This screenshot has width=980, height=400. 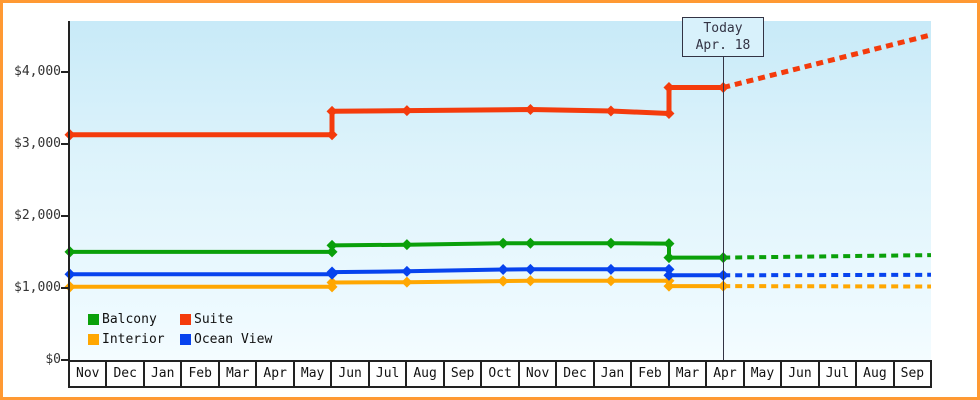 I want to click on y-axis-label: $2,000, so click(x=37, y=215).